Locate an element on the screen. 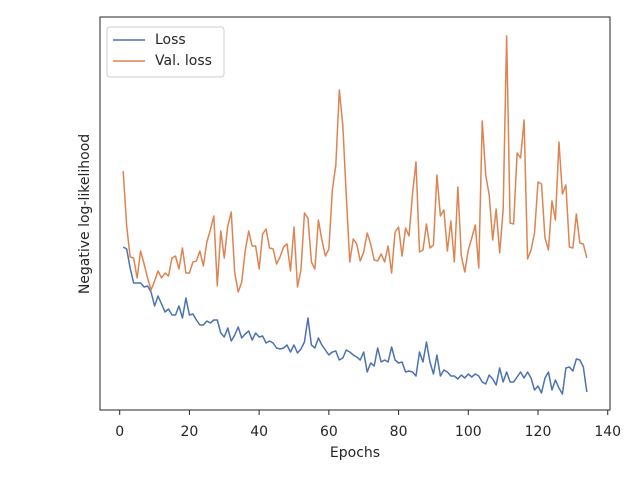 Image resolution: width=640 pixels, height=480 pixels. y-axis-label: Negative log-likelihood is located at coordinates (85, 214).